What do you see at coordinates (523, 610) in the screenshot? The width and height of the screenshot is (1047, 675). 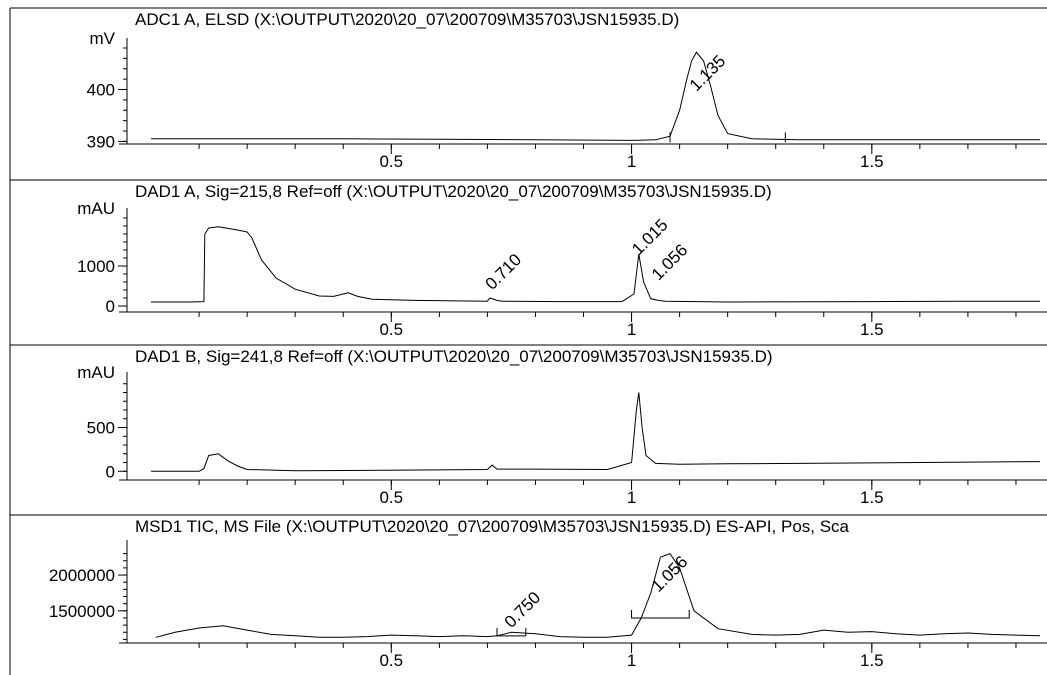 I see `peak-label: 0.750` at bounding box center [523, 610].